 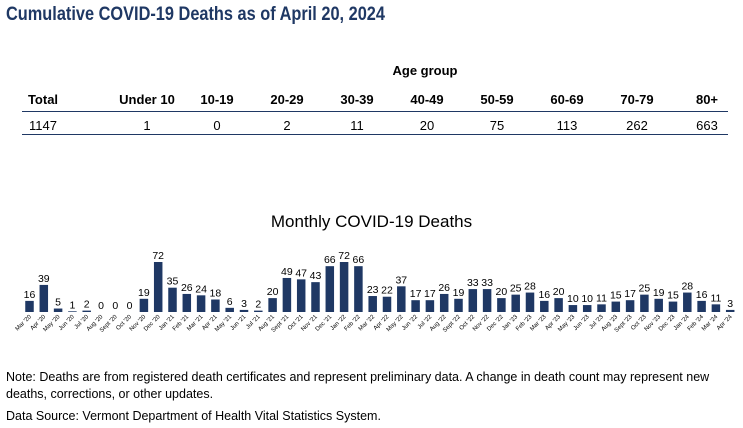 What do you see at coordinates (401, 280) in the screenshot?
I see `data-label-may-22: 37` at bounding box center [401, 280].